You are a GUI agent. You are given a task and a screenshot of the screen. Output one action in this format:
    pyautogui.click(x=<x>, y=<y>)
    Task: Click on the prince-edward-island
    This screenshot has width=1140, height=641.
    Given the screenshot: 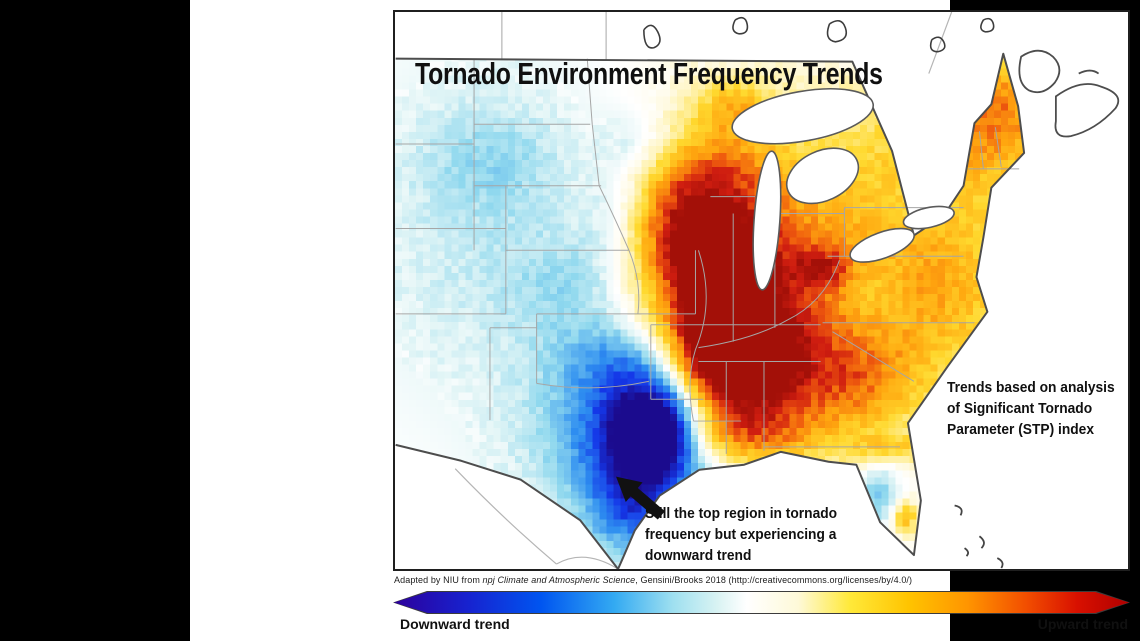 What is the action you would take?
    pyautogui.click(x=1089, y=72)
    